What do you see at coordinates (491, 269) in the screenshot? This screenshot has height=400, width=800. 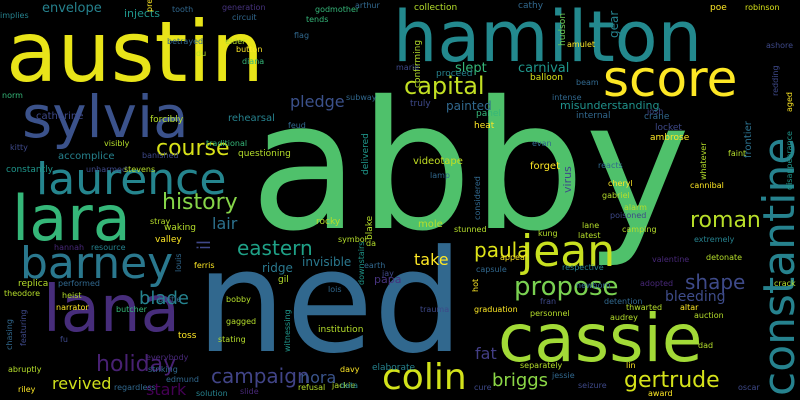 I see `word-capsule: capsule` at bounding box center [491, 269].